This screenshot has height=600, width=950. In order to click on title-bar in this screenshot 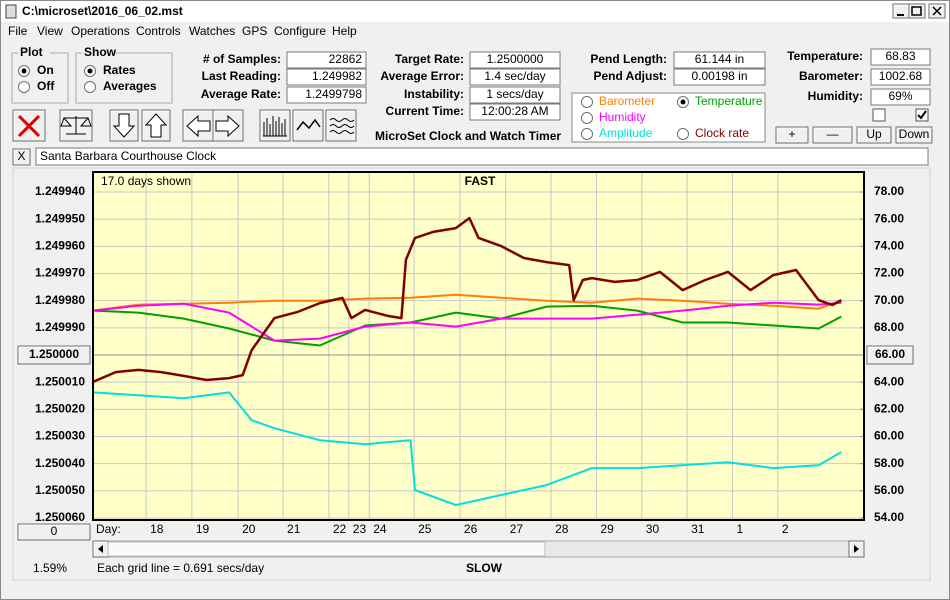, I will do `click(475, 11)`.